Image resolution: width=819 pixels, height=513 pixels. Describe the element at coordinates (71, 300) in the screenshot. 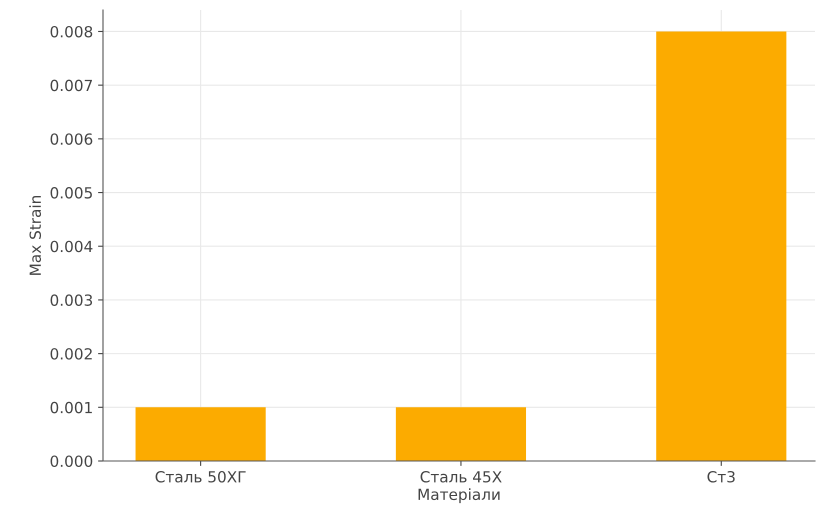

I see `y-tick-label: 0.003` at that location.